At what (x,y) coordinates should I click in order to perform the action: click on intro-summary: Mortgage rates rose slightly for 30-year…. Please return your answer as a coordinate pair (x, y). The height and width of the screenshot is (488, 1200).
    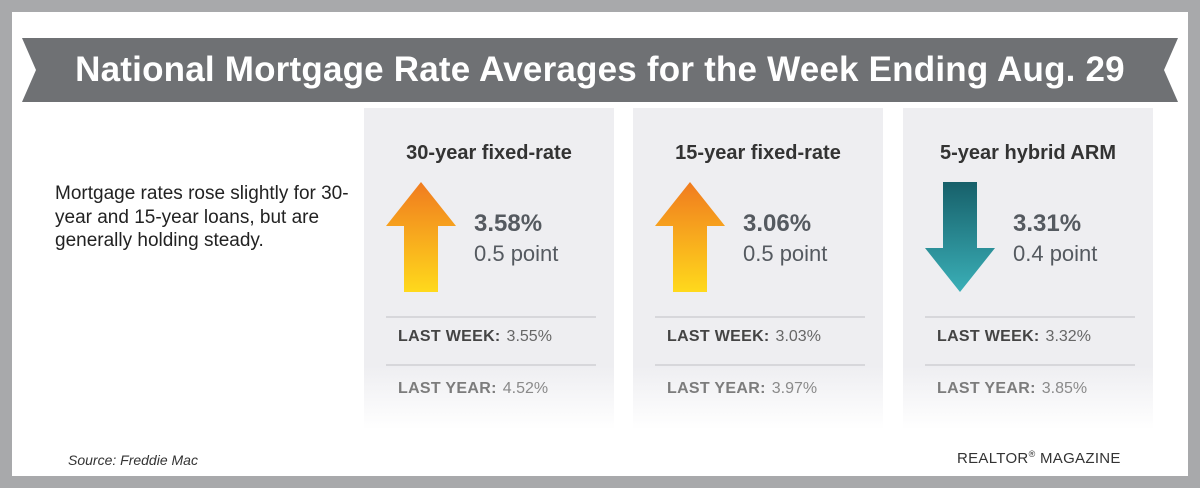
    Looking at the image, I should click on (202, 217).